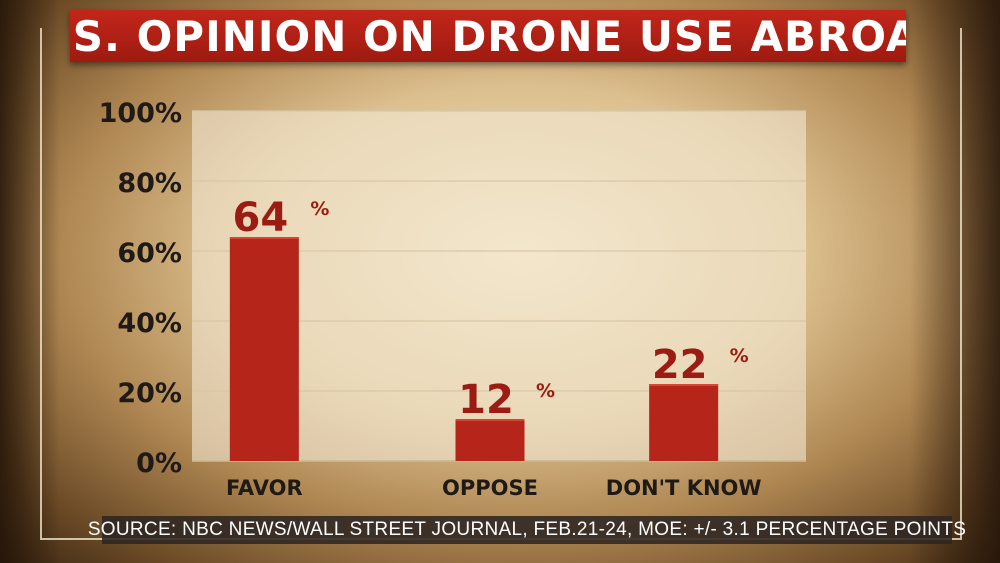 This screenshot has width=1000, height=563. I want to click on data-label: 12, so click(486, 400).